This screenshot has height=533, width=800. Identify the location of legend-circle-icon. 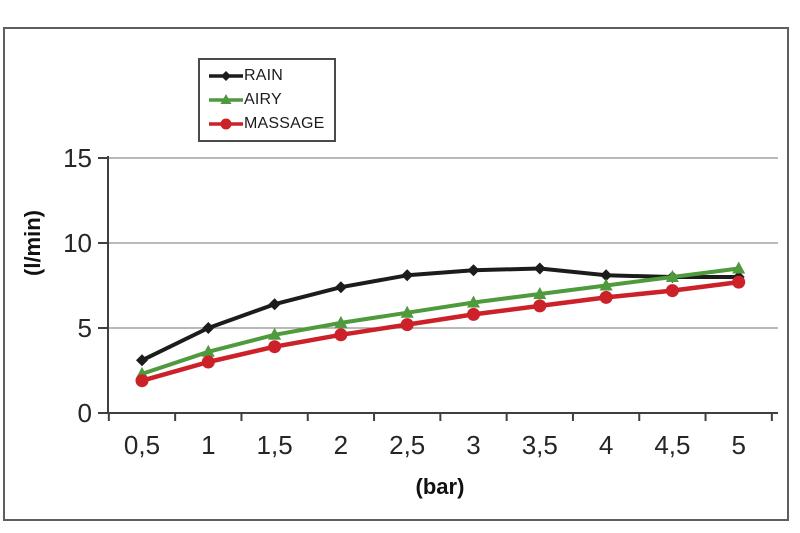
(226, 124).